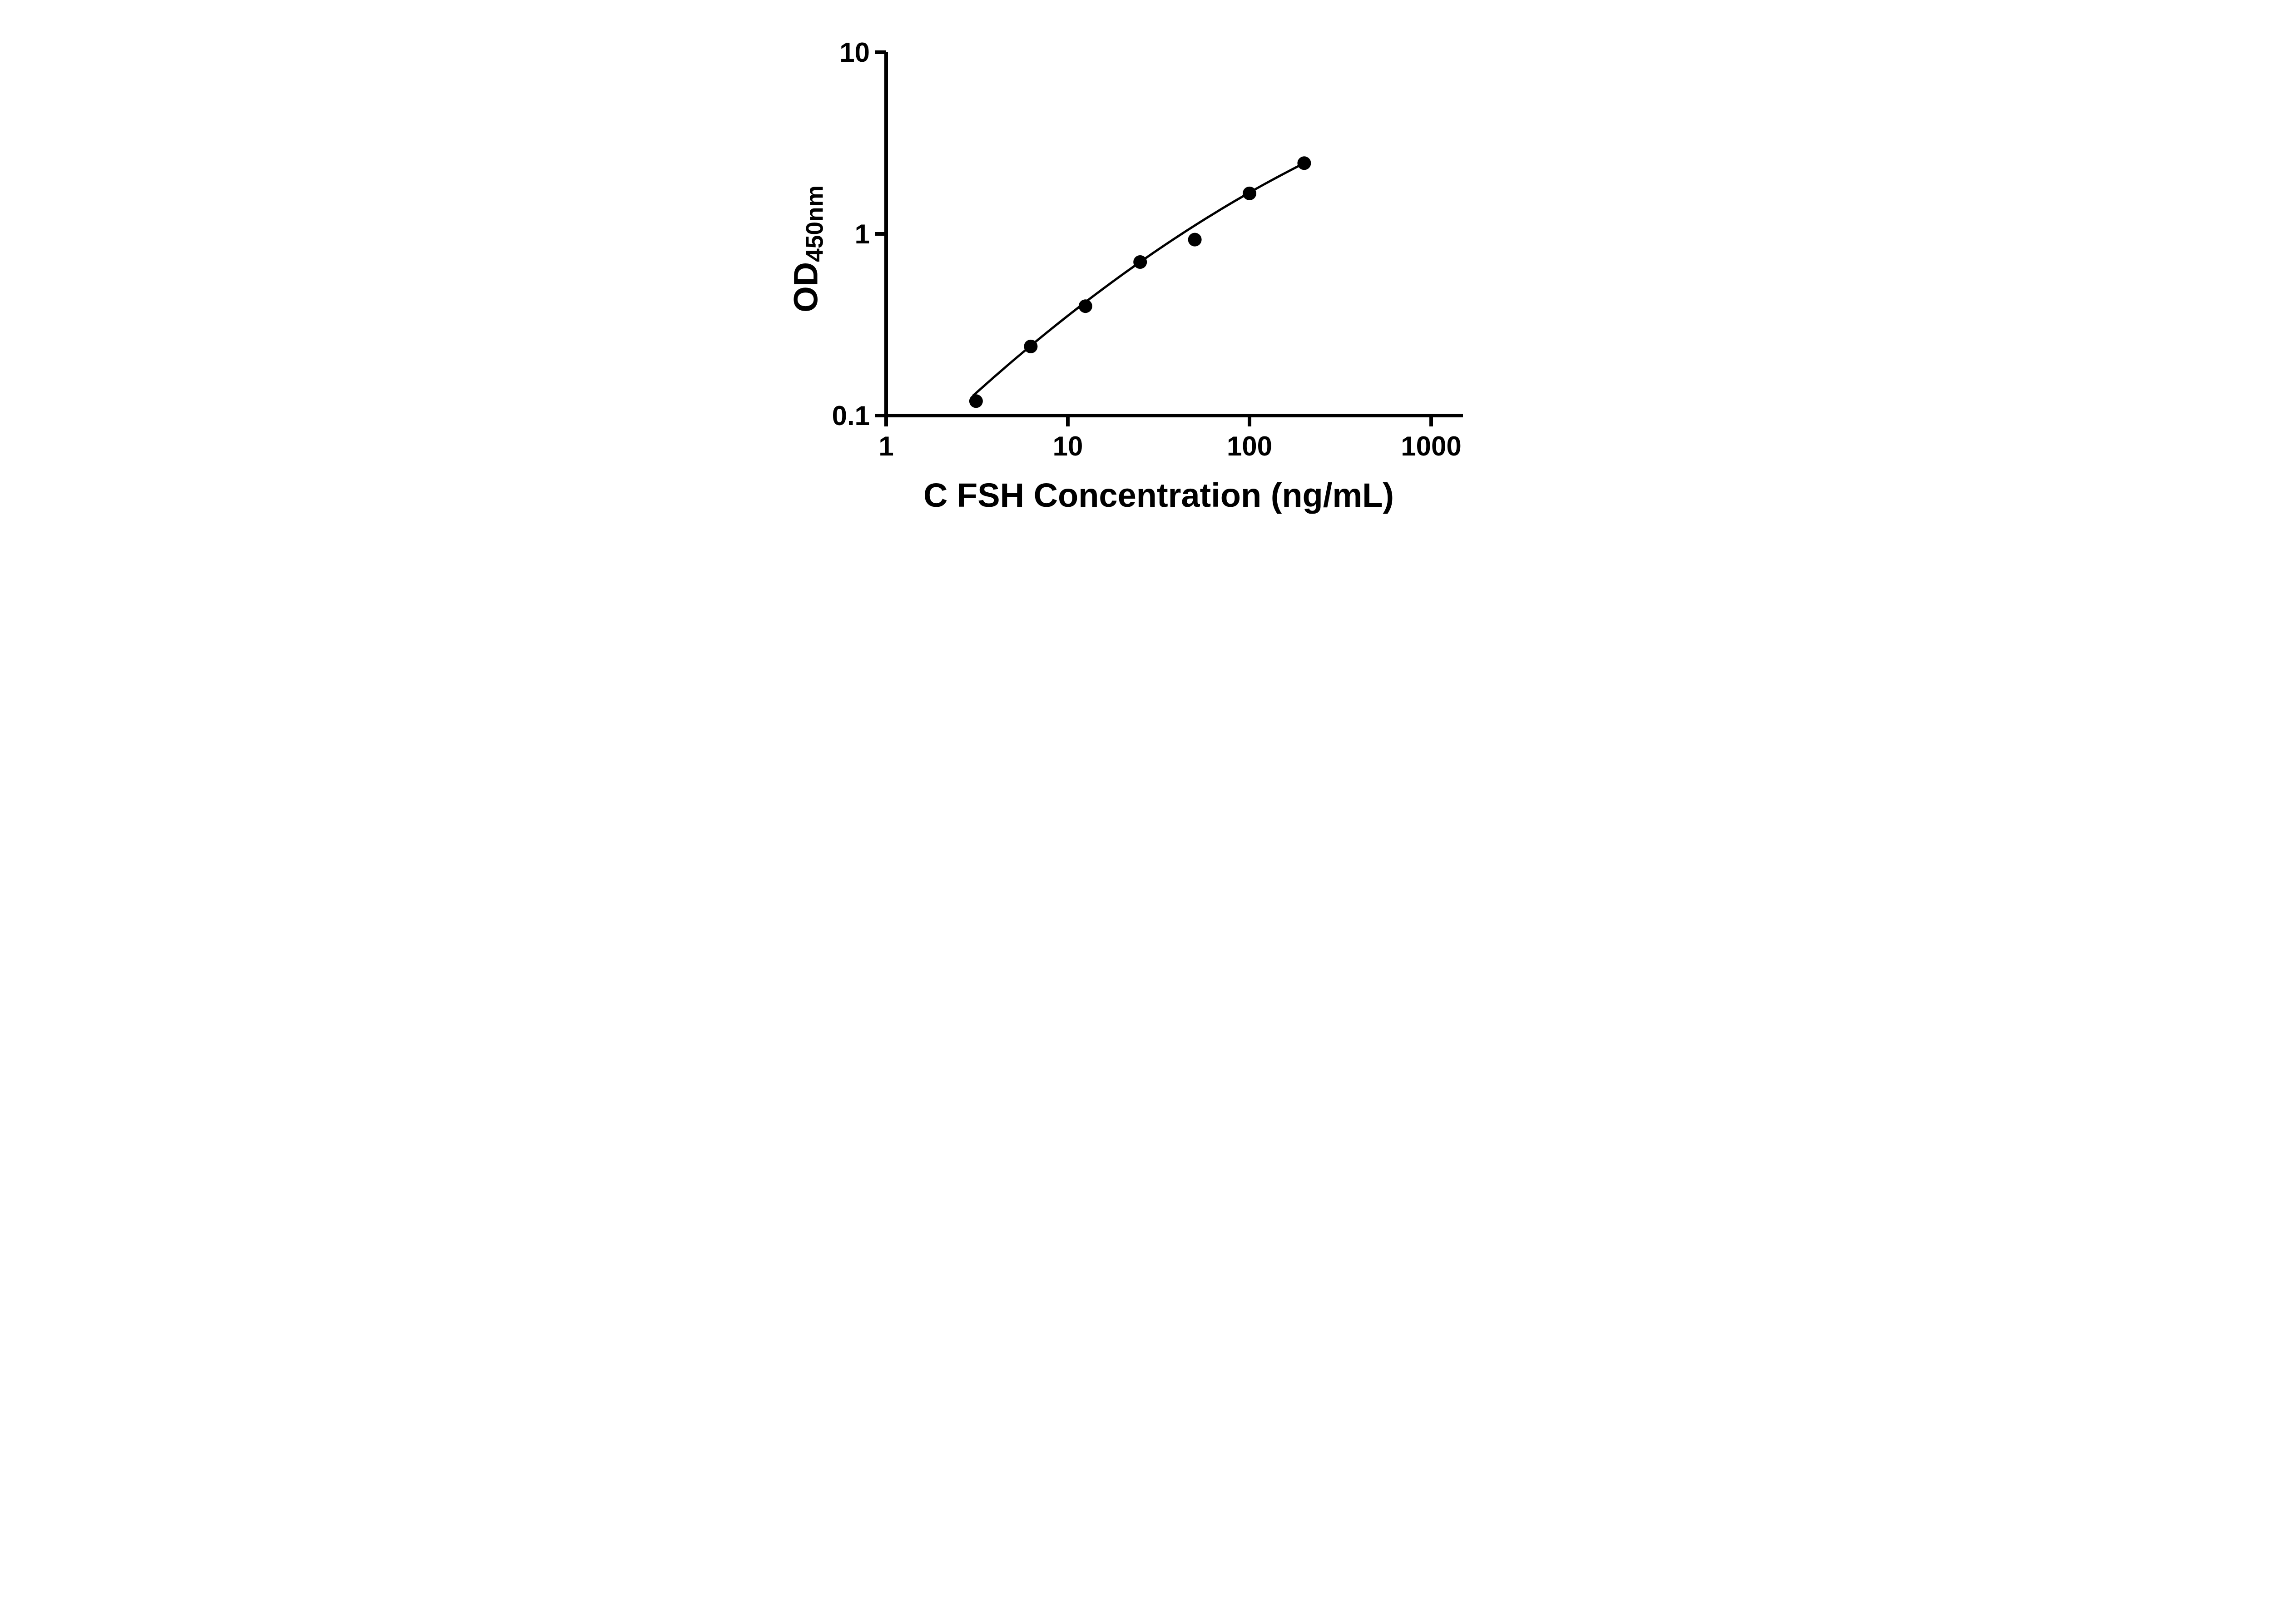  Describe the element at coordinates (851, 416) in the screenshot. I see `y-axis-tick-label: 0.1` at that location.